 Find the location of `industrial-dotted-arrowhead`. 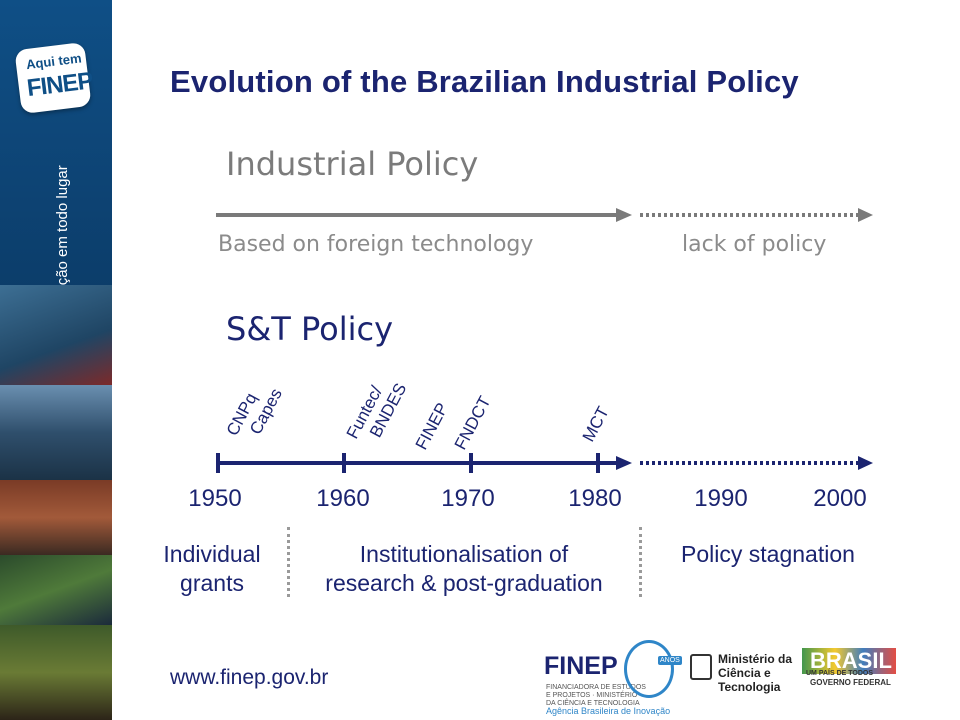

industrial-dotted-arrowhead is located at coordinates (865, 215).